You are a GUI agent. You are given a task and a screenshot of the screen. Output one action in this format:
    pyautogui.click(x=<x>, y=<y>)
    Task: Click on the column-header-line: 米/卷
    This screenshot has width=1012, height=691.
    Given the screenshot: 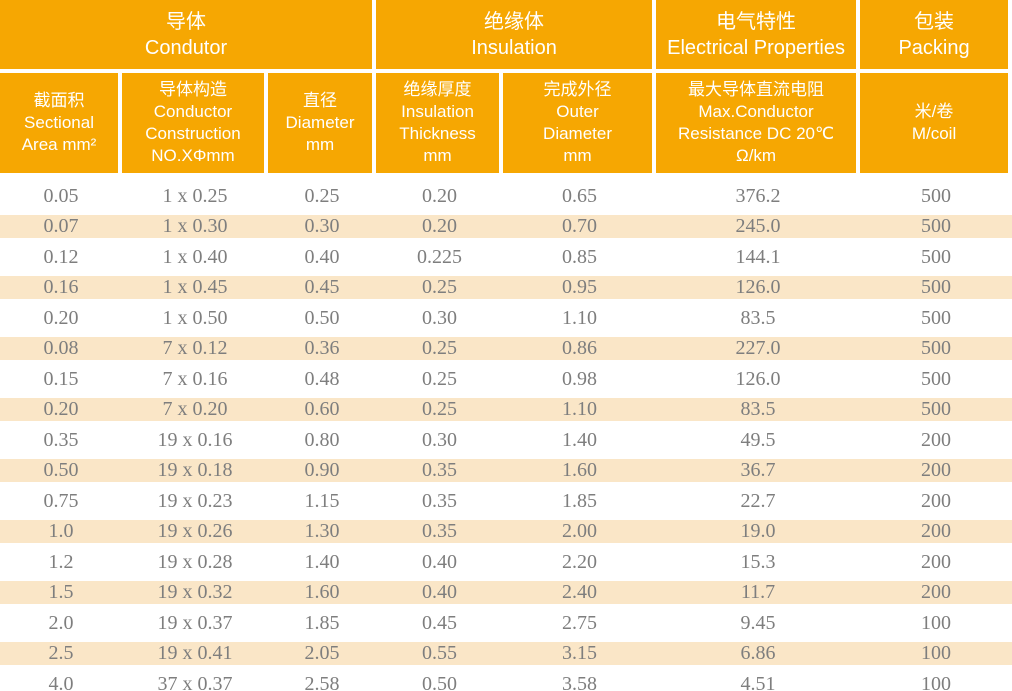 What is the action you would take?
    pyautogui.click(x=934, y=111)
    